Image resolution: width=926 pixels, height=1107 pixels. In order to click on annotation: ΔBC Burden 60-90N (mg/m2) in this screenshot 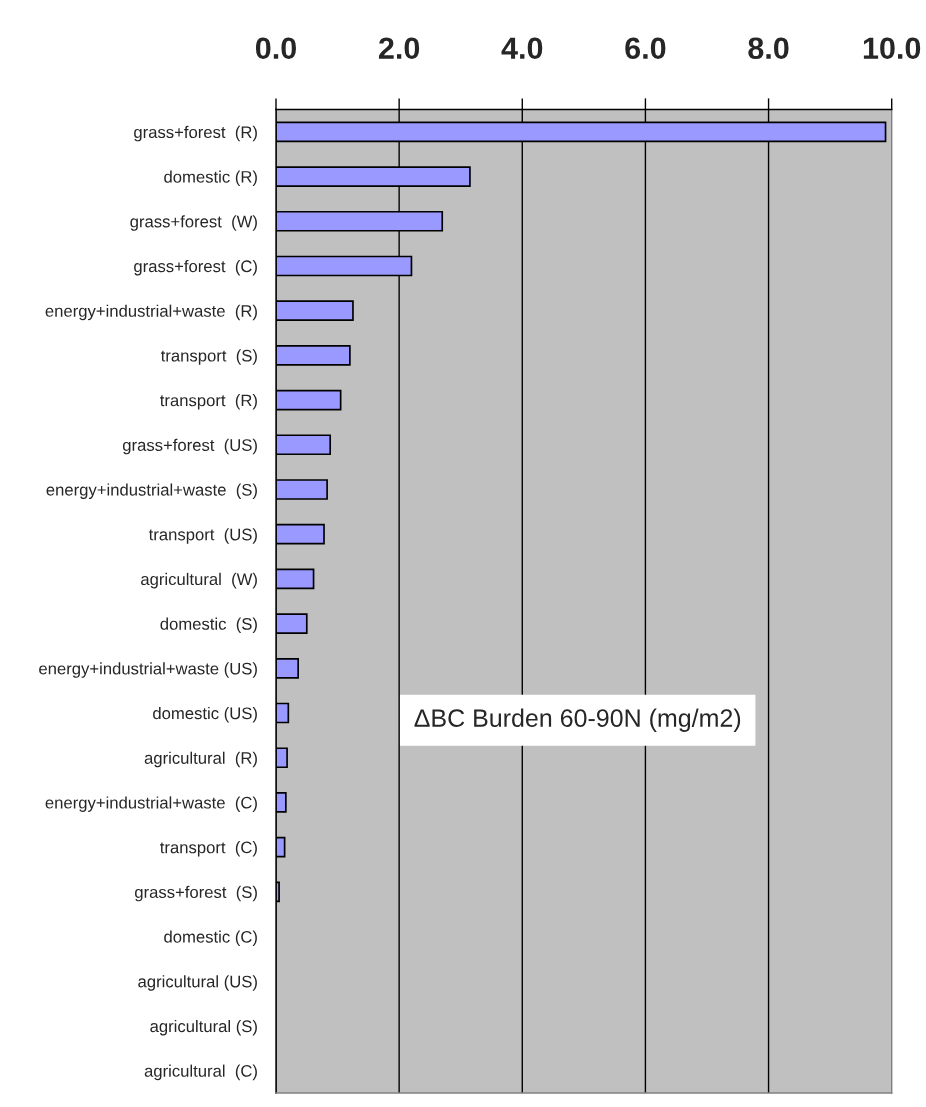, I will do `click(577, 720)`.